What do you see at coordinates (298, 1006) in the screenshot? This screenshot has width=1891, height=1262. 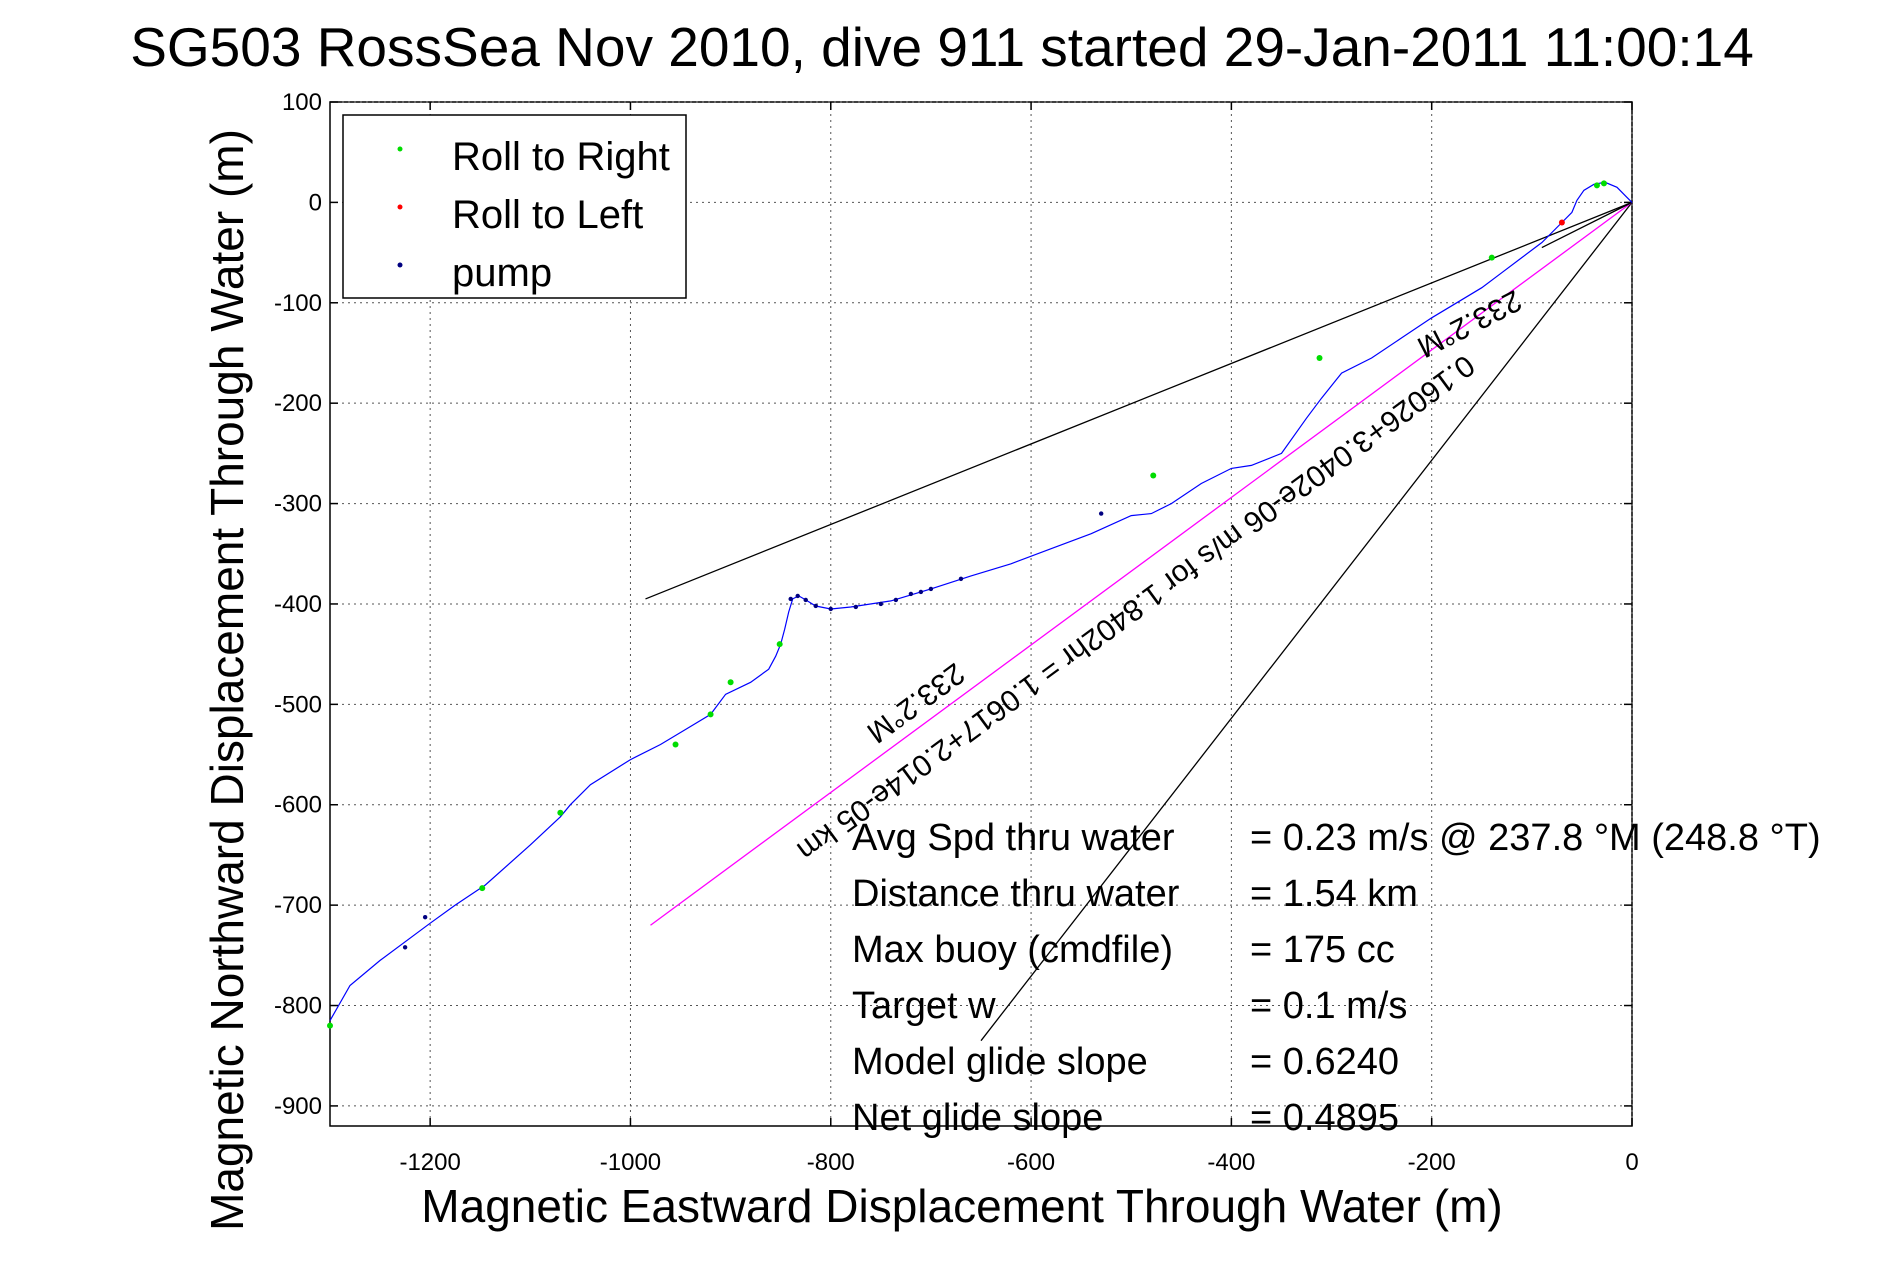 I see `y-tick-label: -800` at bounding box center [298, 1006].